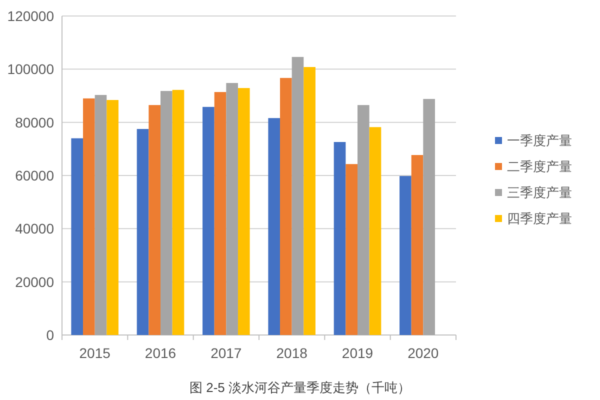 Image resolution: width=600 pixels, height=400 pixels. Describe the element at coordinates (539, 192) in the screenshot. I see `legend-label: 三季度产量` at that location.